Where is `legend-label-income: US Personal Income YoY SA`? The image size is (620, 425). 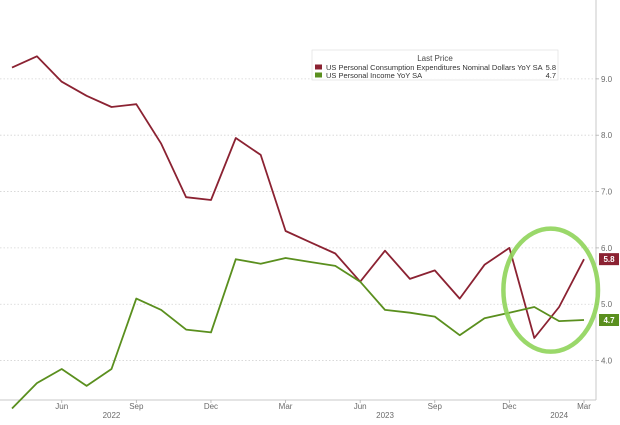 legend-label-income: US Personal Income YoY SA is located at coordinates (374, 75).